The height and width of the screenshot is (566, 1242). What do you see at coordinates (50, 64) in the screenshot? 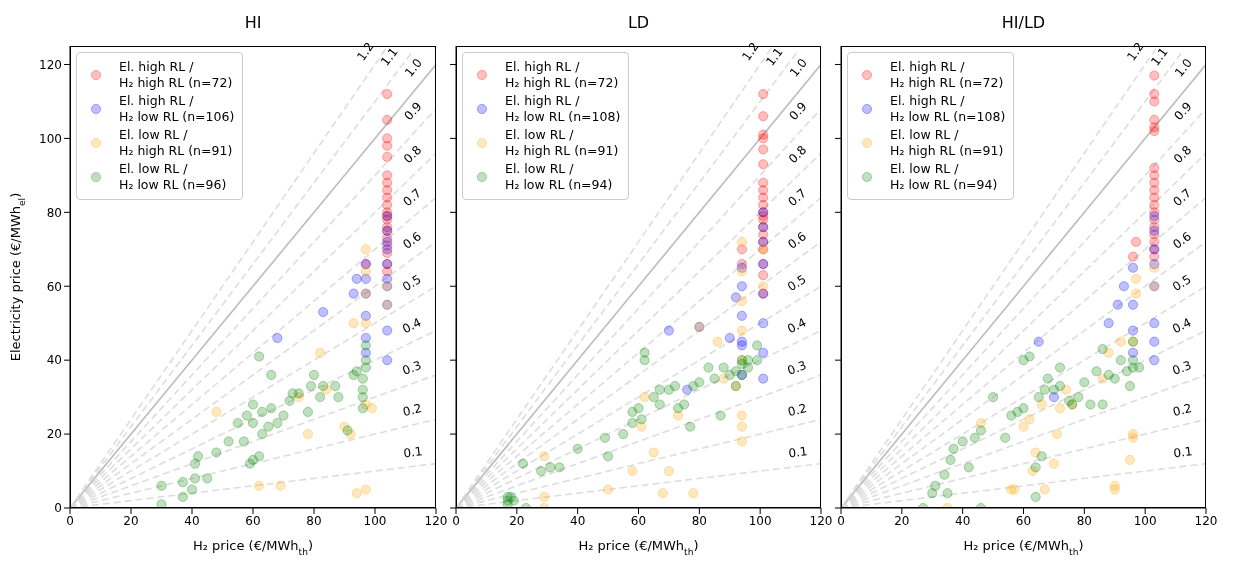
I see `y-tick-label: 120` at bounding box center [50, 64].